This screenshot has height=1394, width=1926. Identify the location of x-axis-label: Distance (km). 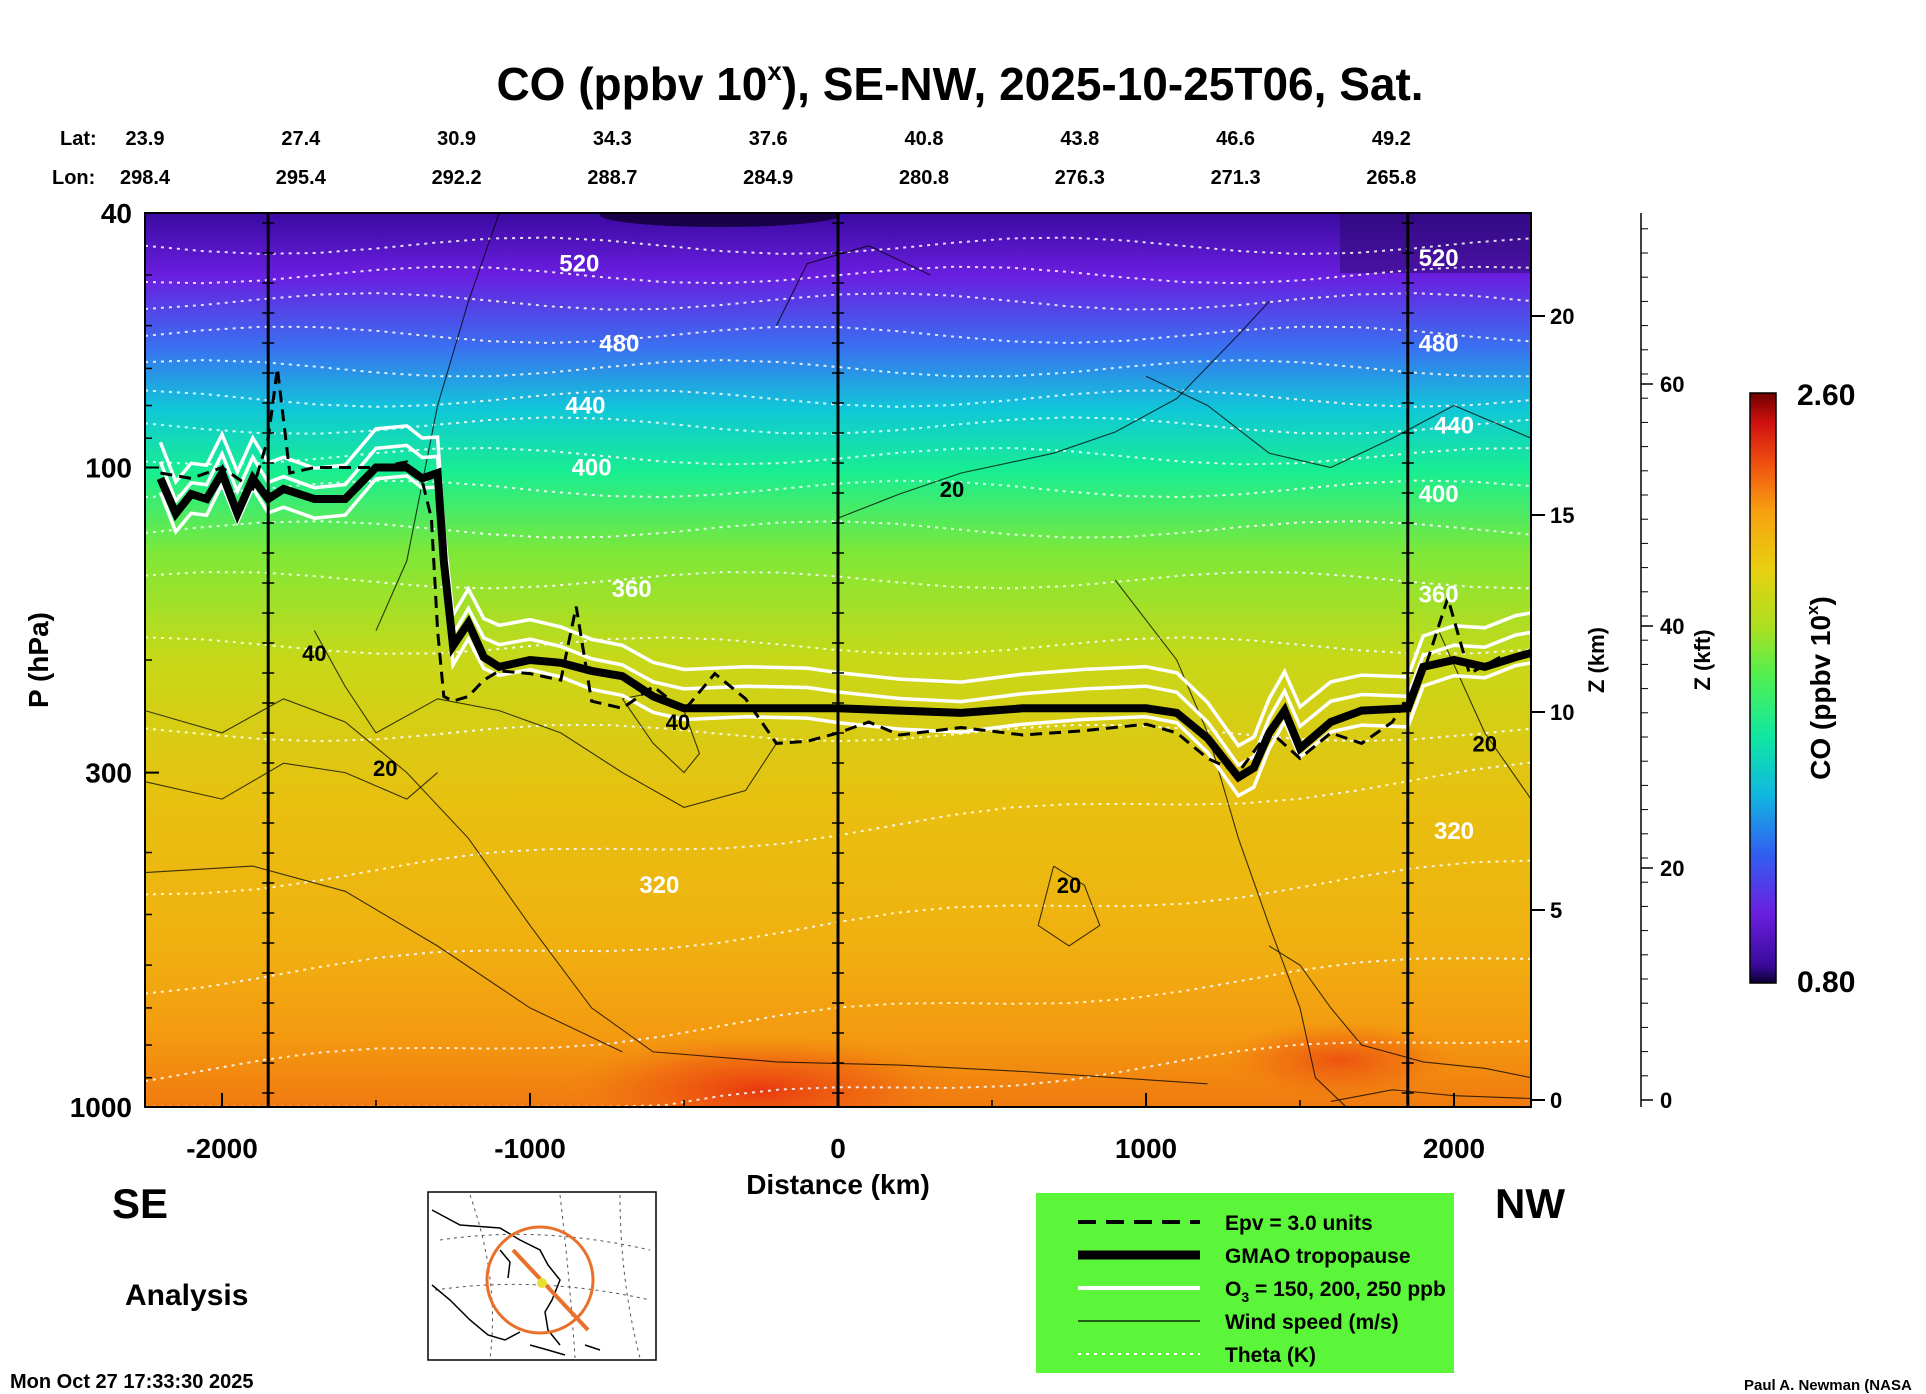
(838, 1184).